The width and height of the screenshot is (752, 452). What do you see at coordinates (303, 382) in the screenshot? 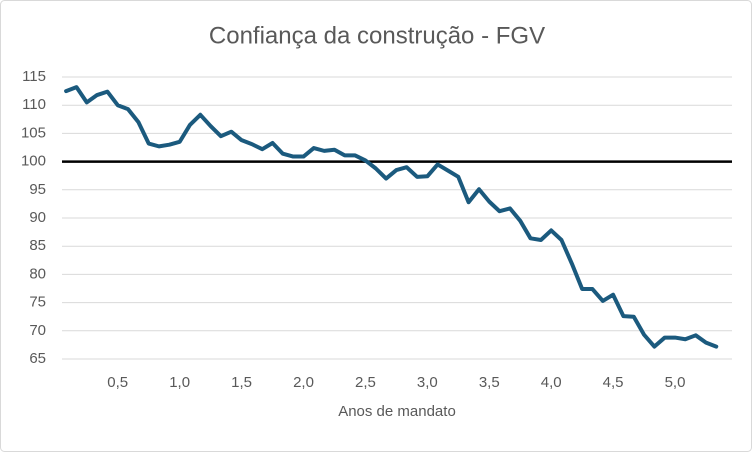
I see `x-tick-label: 2,0` at bounding box center [303, 382].